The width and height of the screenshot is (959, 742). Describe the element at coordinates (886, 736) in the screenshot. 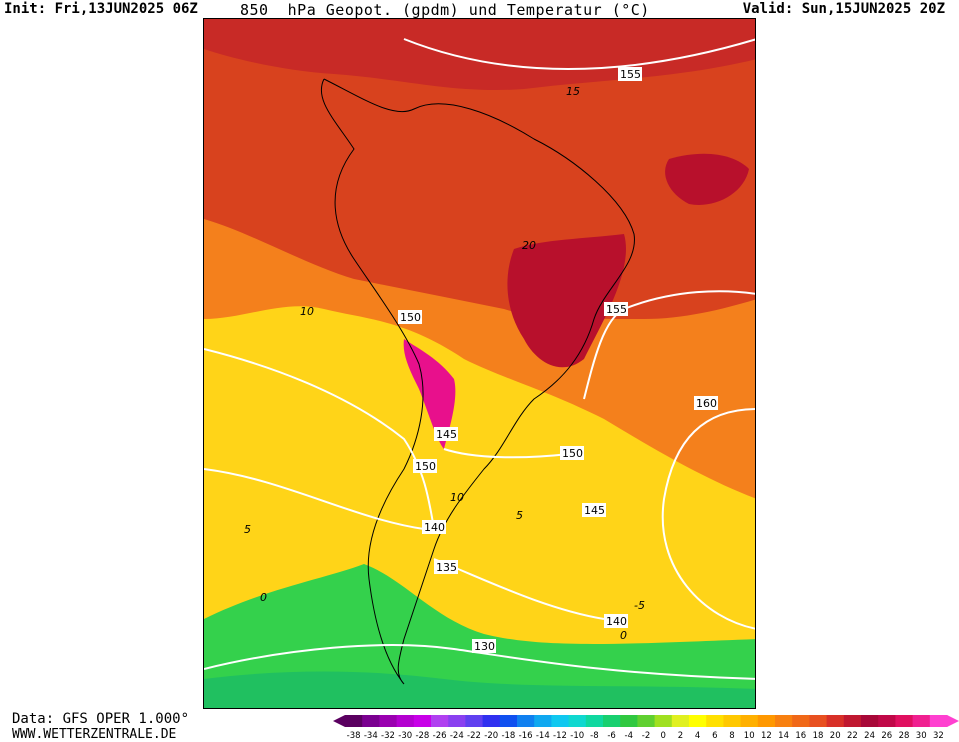

I see `legend-tick-label: 26` at that location.